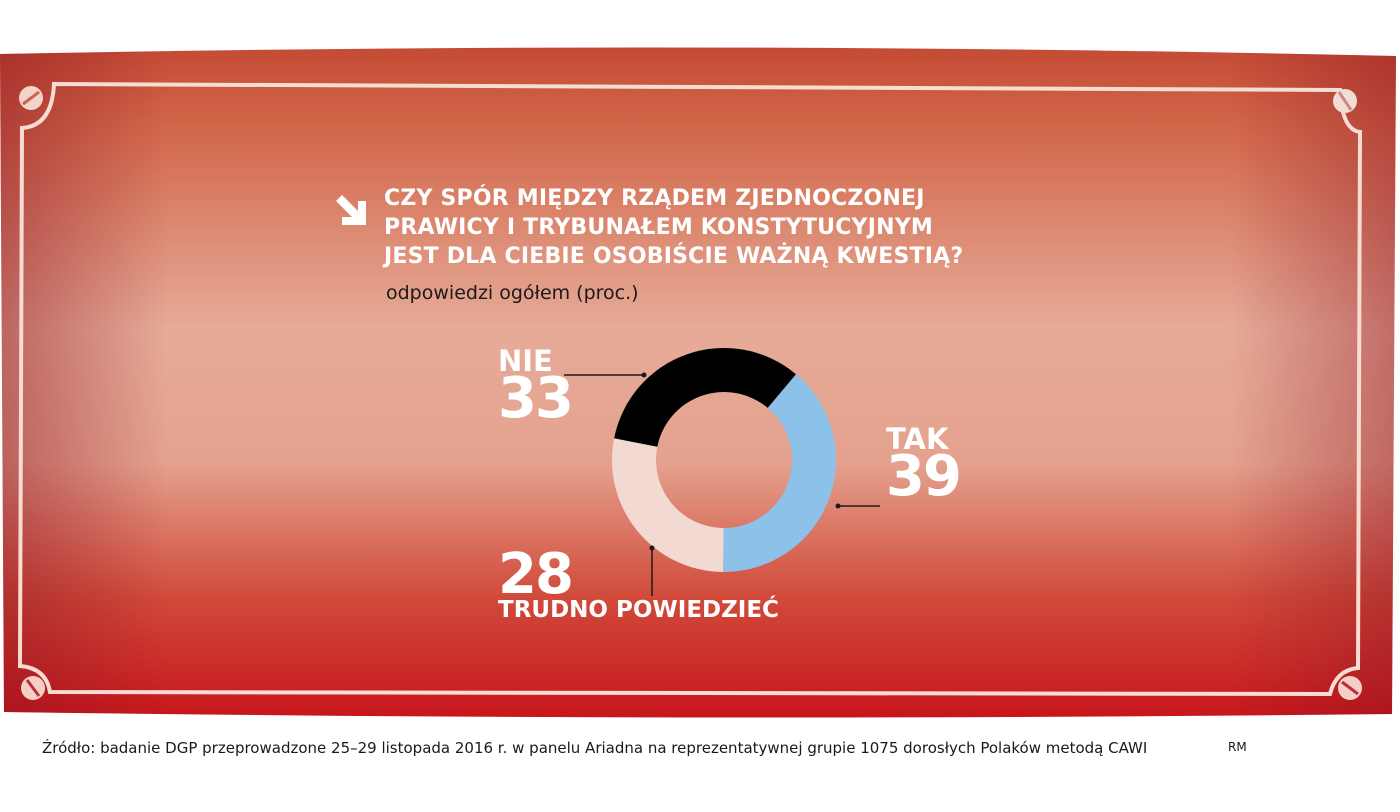 The width and height of the screenshot is (1400, 812). What do you see at coordinates (654, 198) in the screenshot?
I see `title-line: CZY SPÓR MIĘDZY RZĄDEM ZJEDNOCZONEJ` at bounding box center [654, 198].